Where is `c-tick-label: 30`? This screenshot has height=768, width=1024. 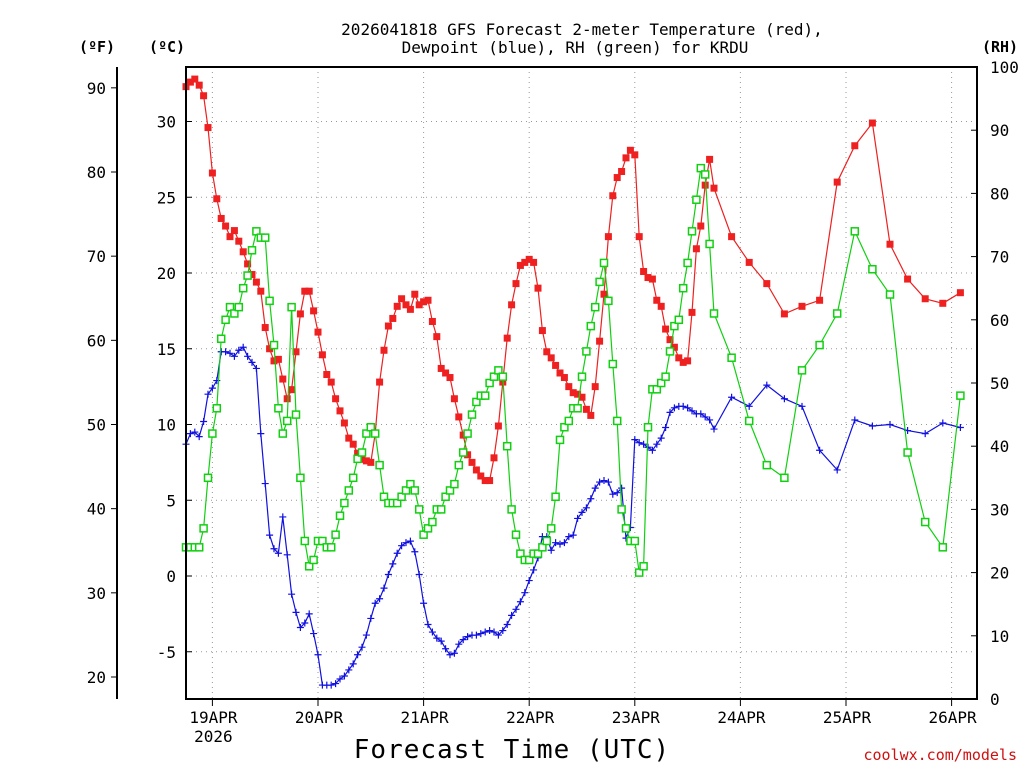 c-tick-label: 30 is located at coordinates (166, 122).